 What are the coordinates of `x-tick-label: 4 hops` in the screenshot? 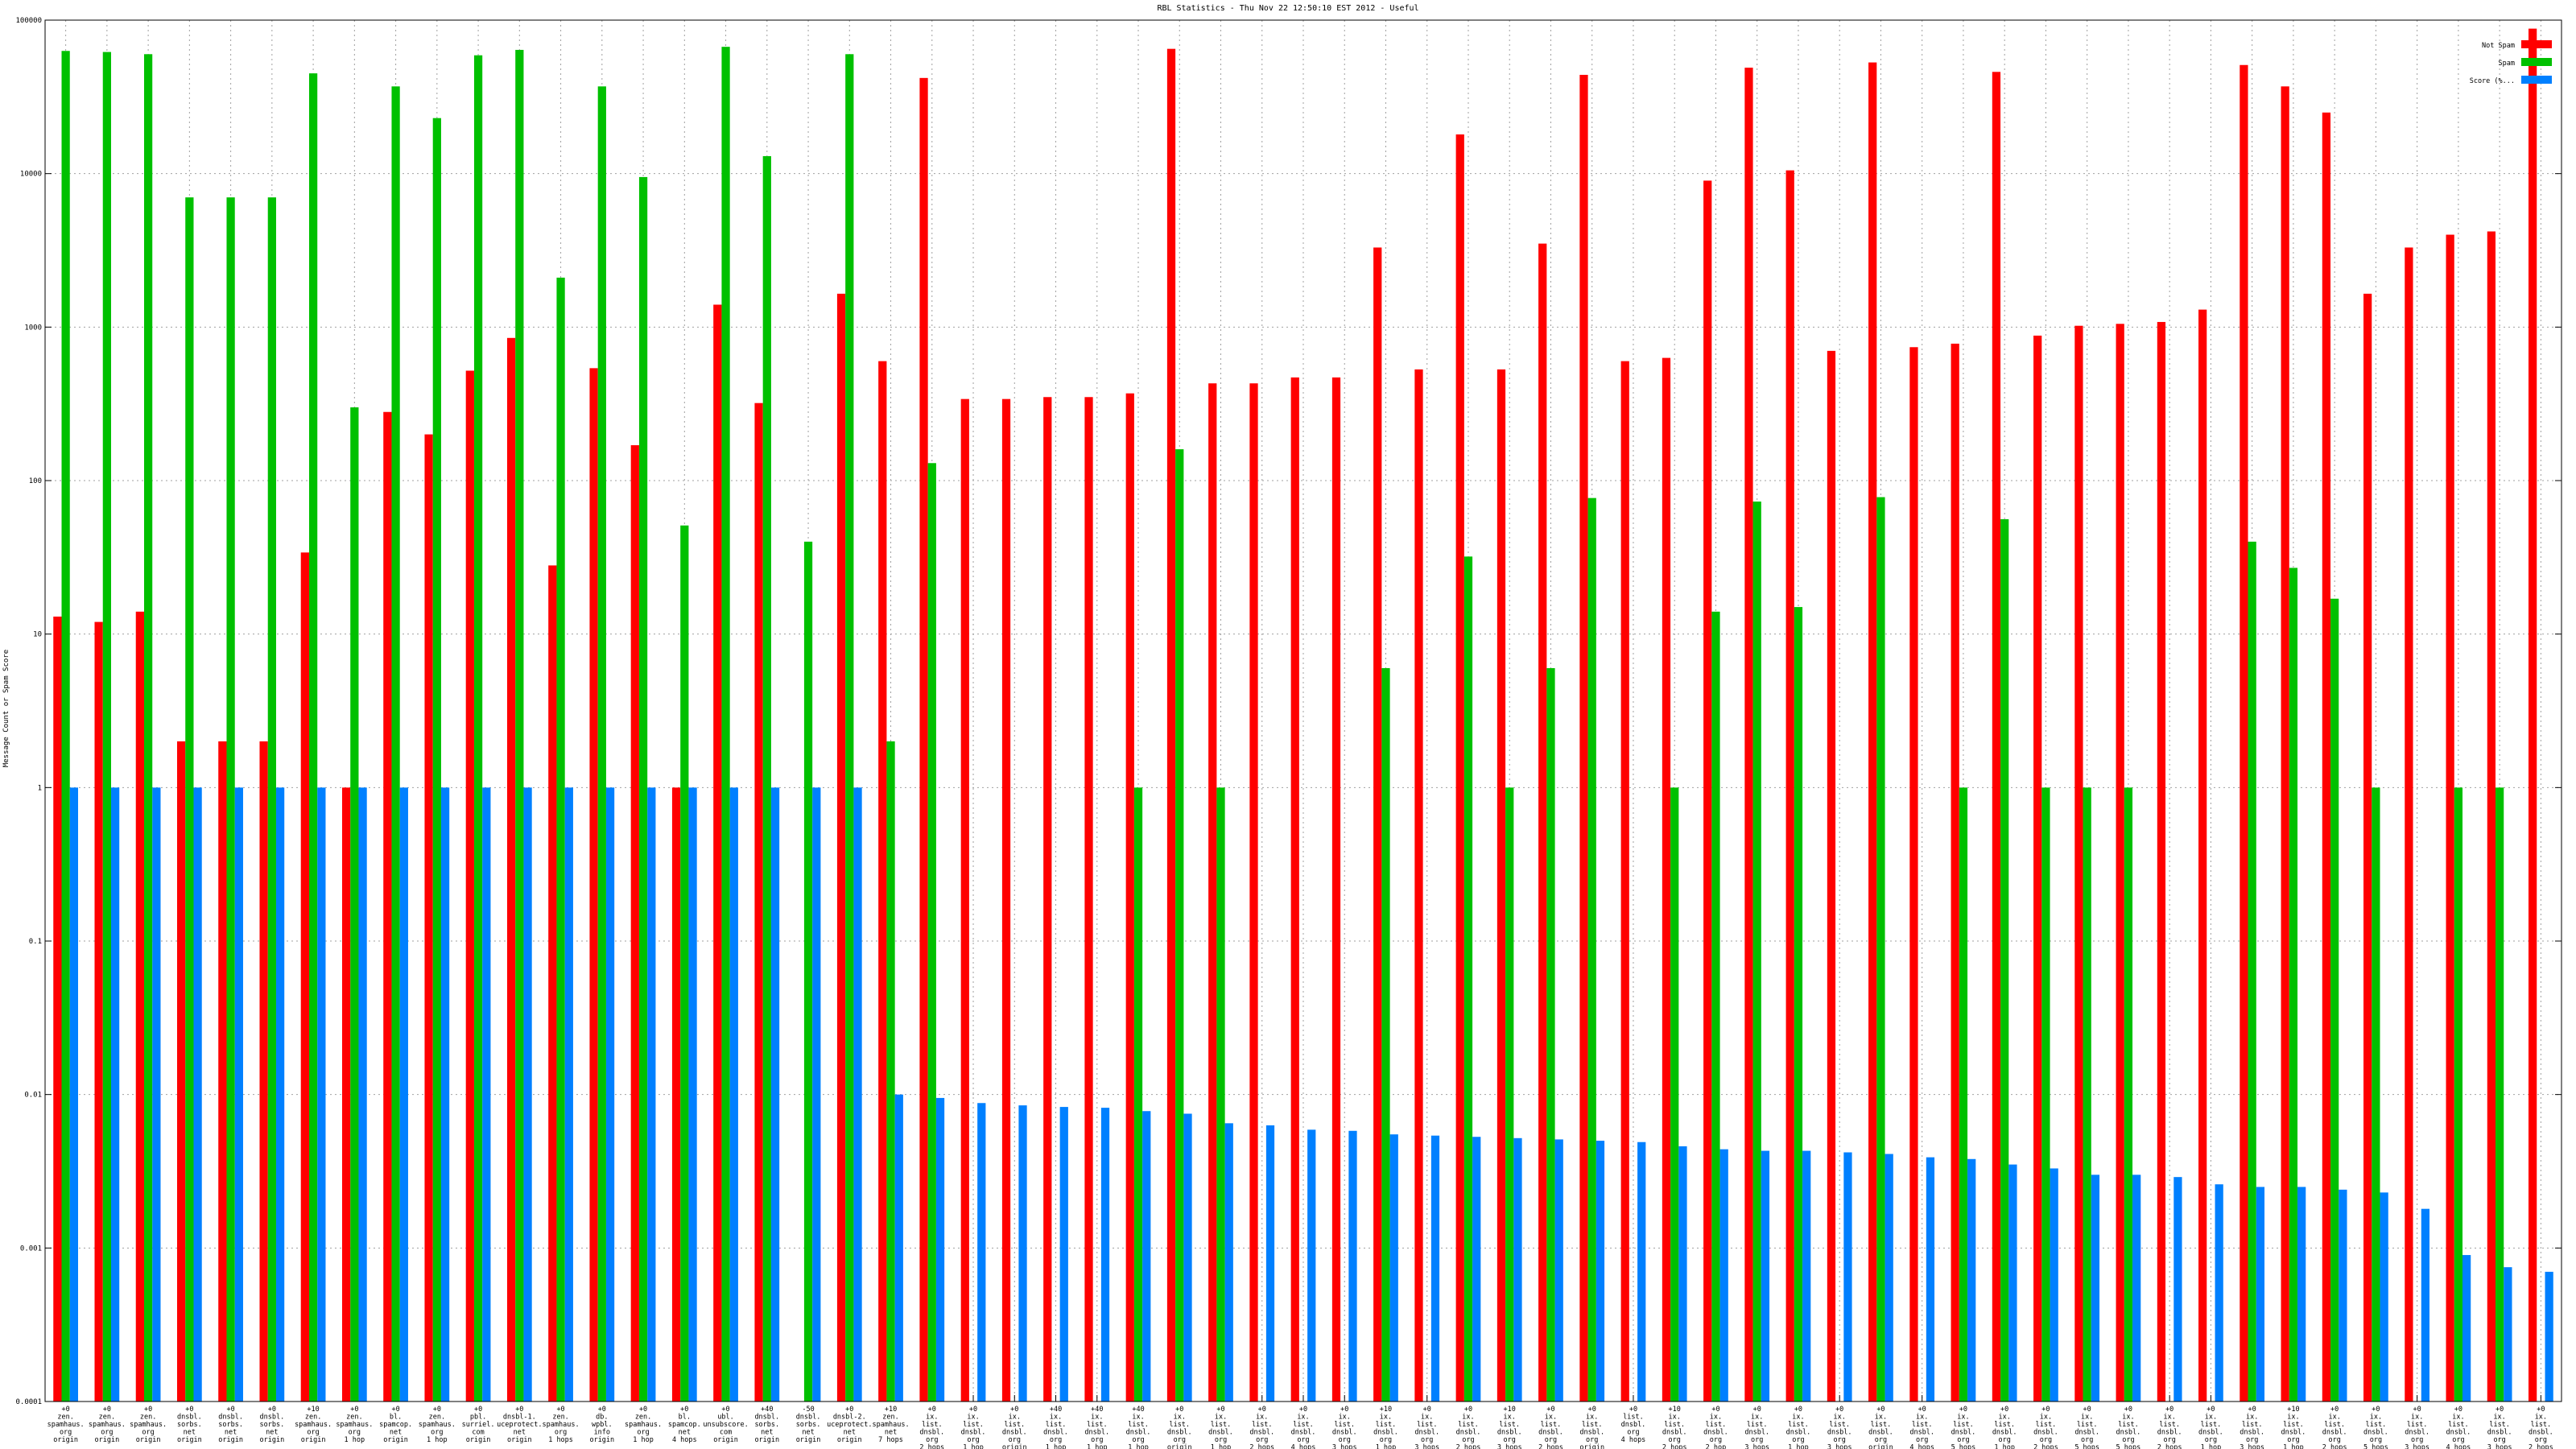 It's located at (684, 1440).